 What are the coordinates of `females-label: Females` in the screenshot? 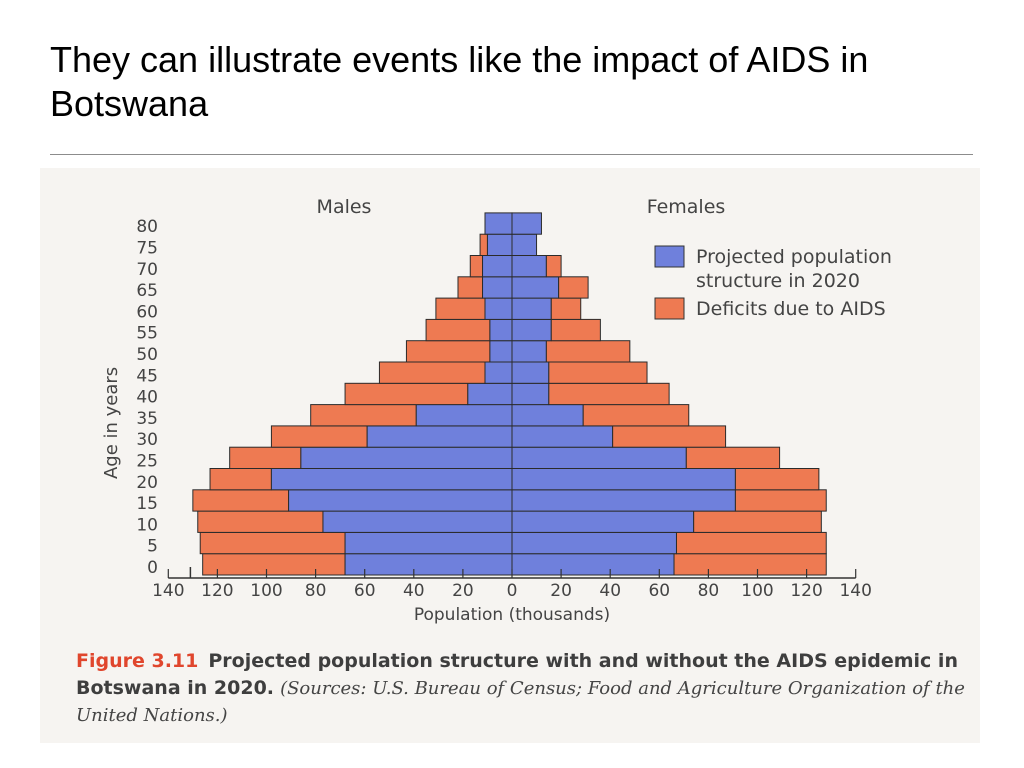 It's located at (686, 207).